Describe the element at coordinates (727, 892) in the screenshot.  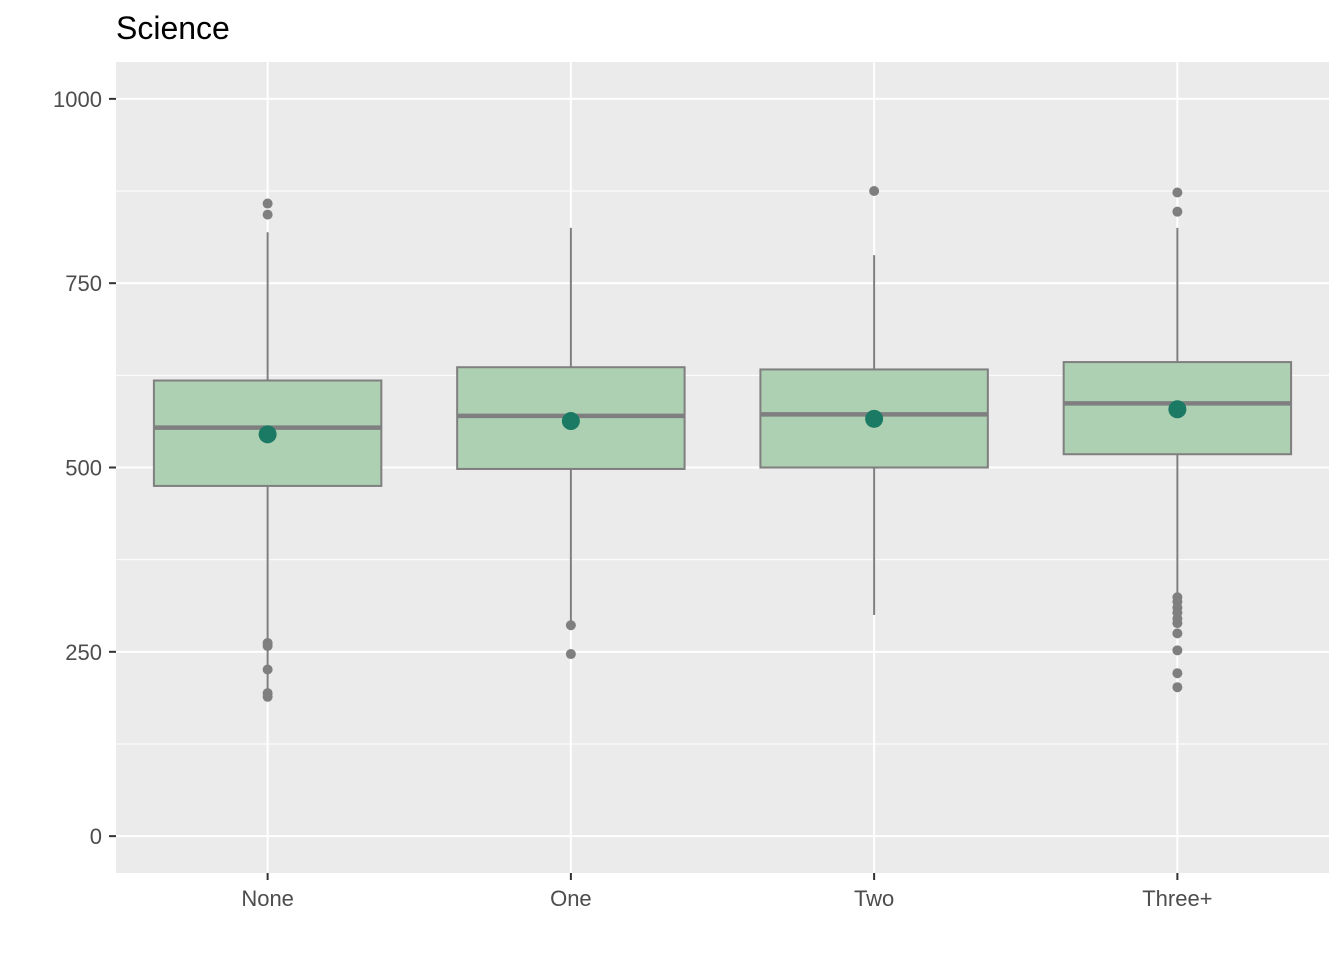
I see `x-axis: None One Two Three+` at that location.